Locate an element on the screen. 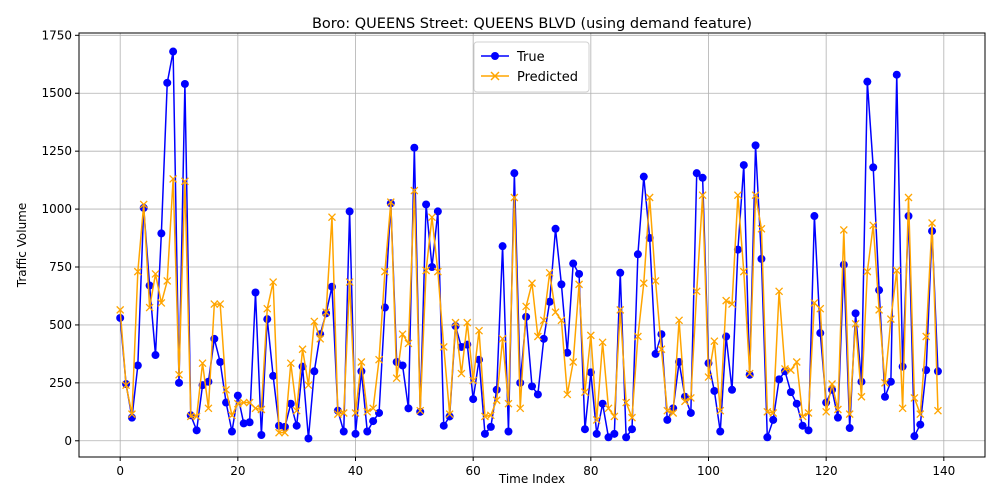 This screenshot has height=500, width=1000. x-tick-label: 20 is located at coordinates (237, 471).